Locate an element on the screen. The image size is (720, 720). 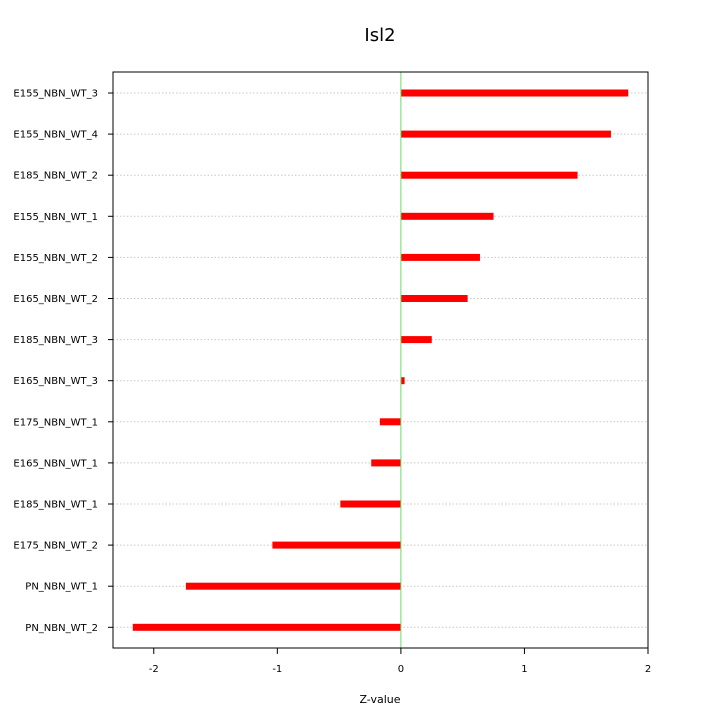
x-axis: -2 -1 0 1 2 is located at coordinates (400, 661).